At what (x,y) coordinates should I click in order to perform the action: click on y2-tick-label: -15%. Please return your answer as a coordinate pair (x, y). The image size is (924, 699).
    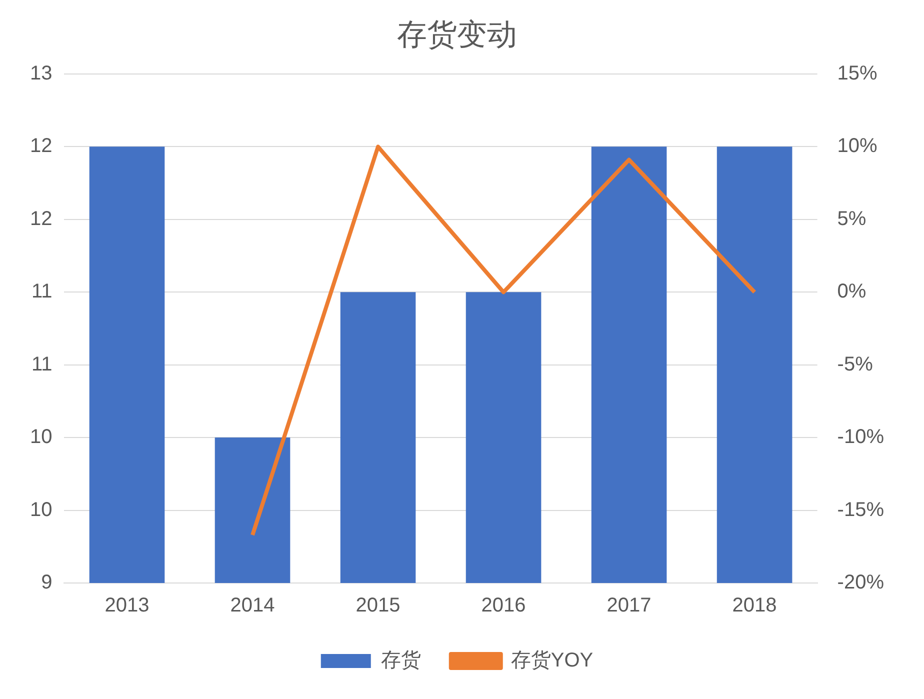
    Looking at the image, I should click on (860, 509).